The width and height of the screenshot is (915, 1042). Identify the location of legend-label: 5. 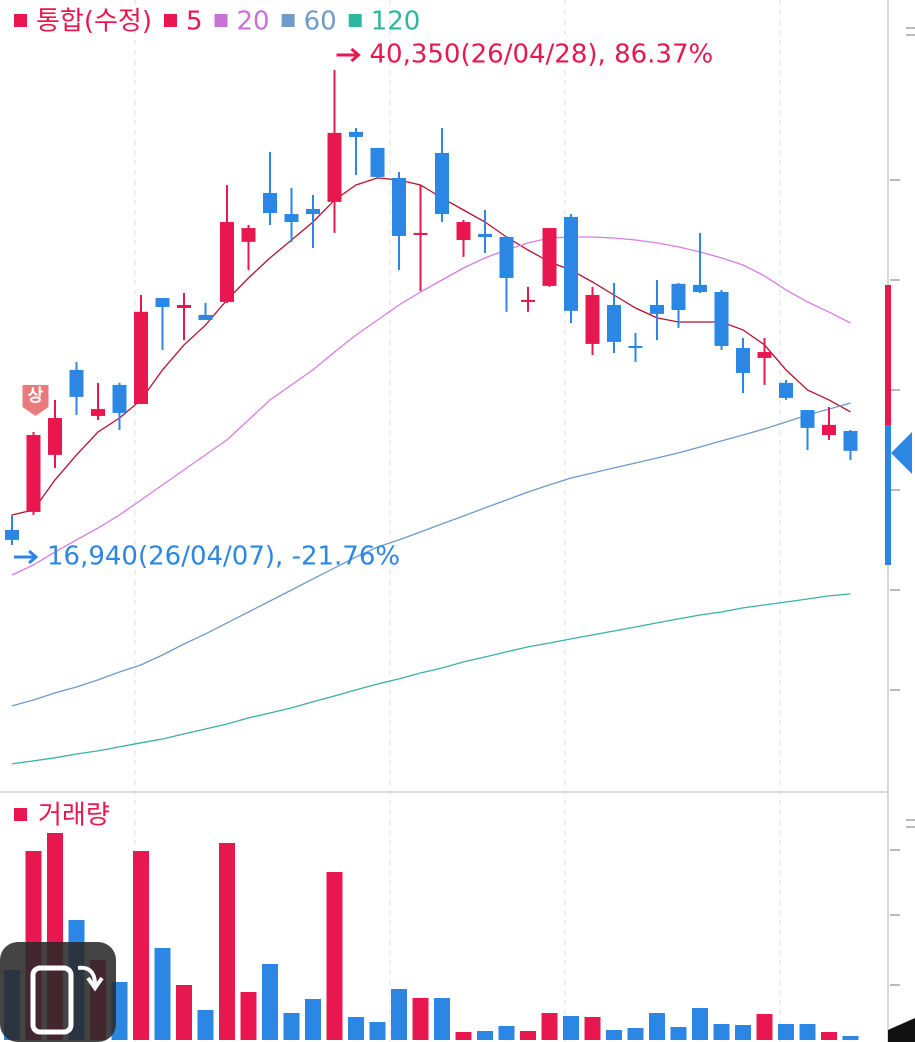
(194, 22).